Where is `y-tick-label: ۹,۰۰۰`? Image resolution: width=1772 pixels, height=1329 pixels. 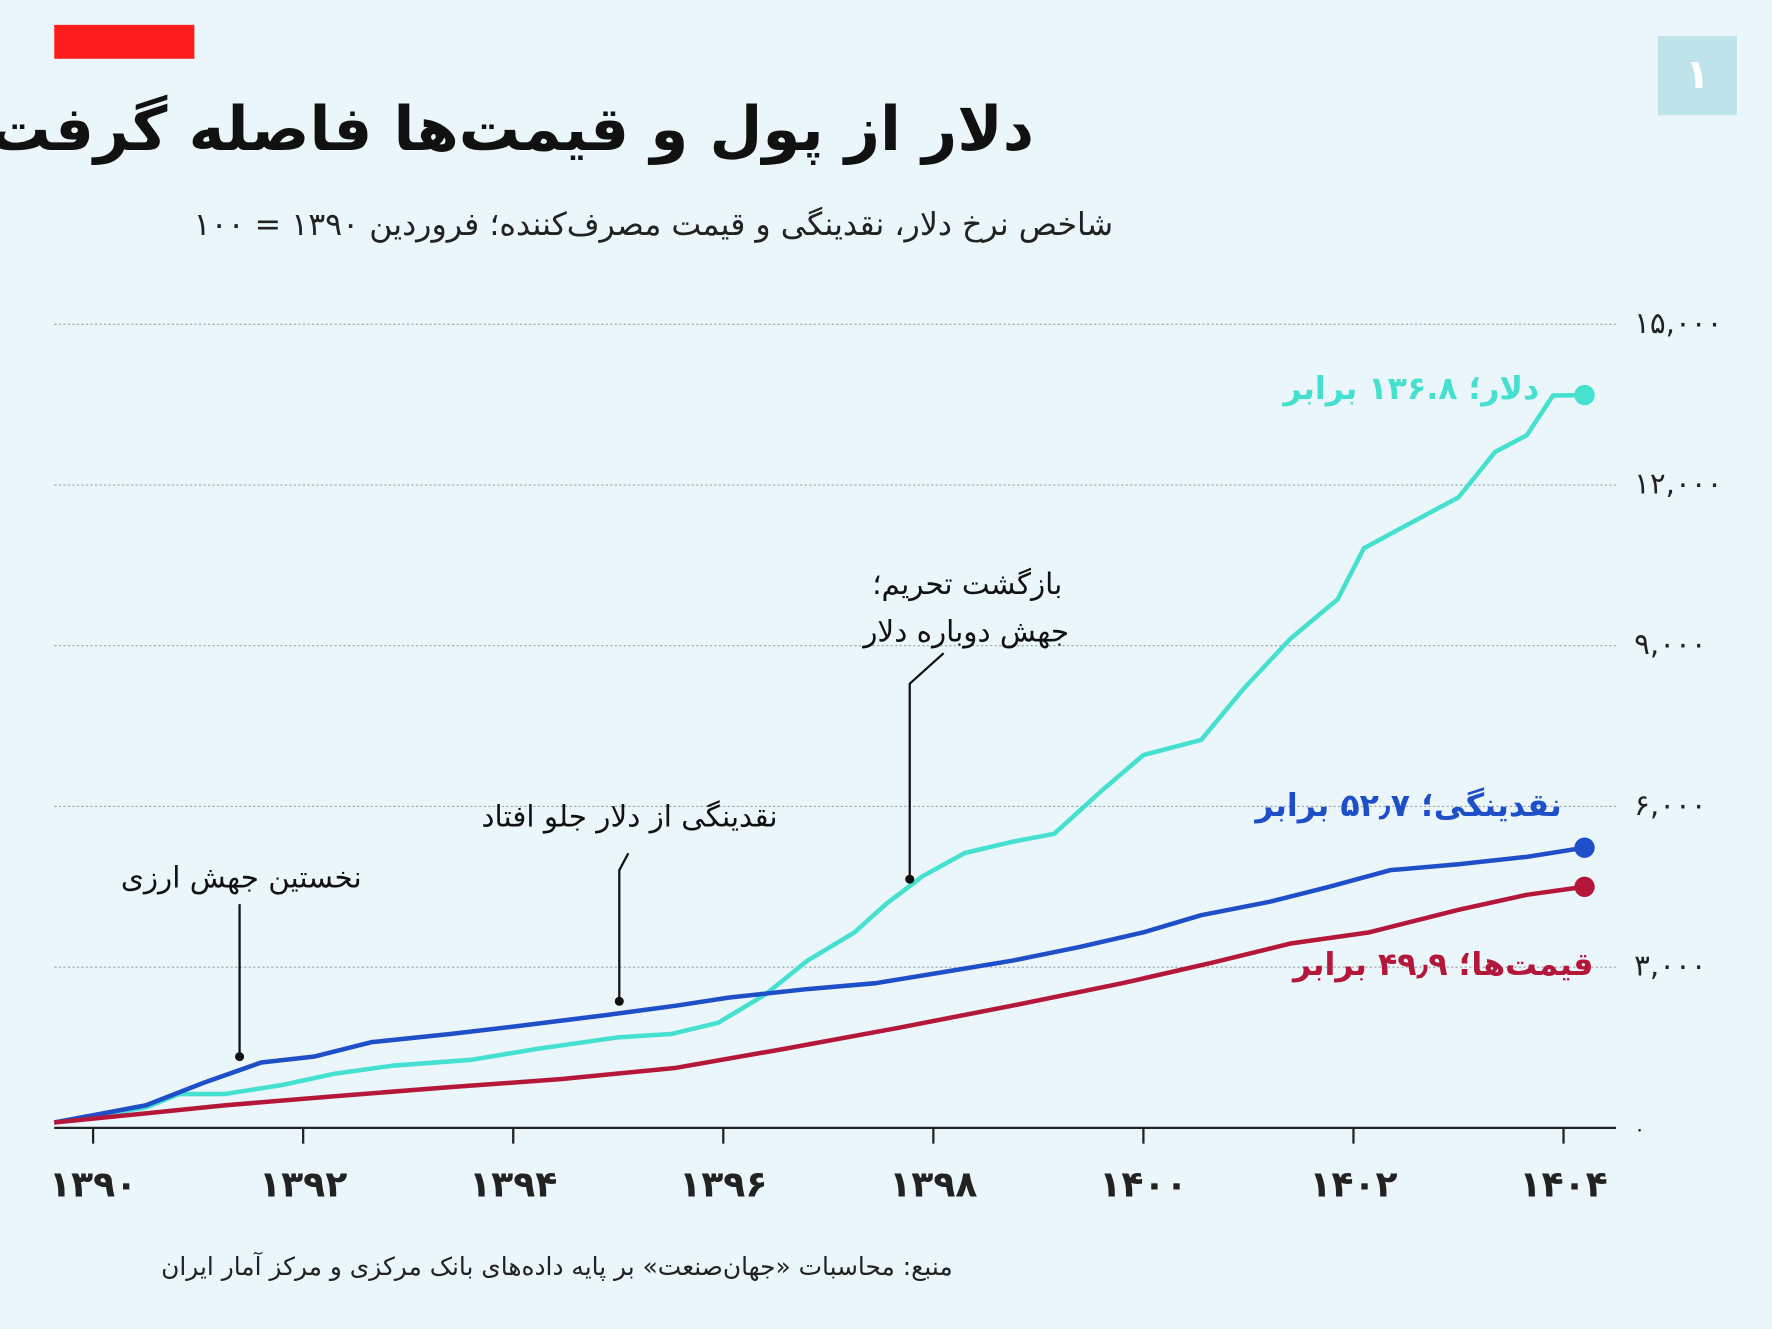 y-tick-label: ۹,۰۰۰ is located at coordinates (1670, 644).